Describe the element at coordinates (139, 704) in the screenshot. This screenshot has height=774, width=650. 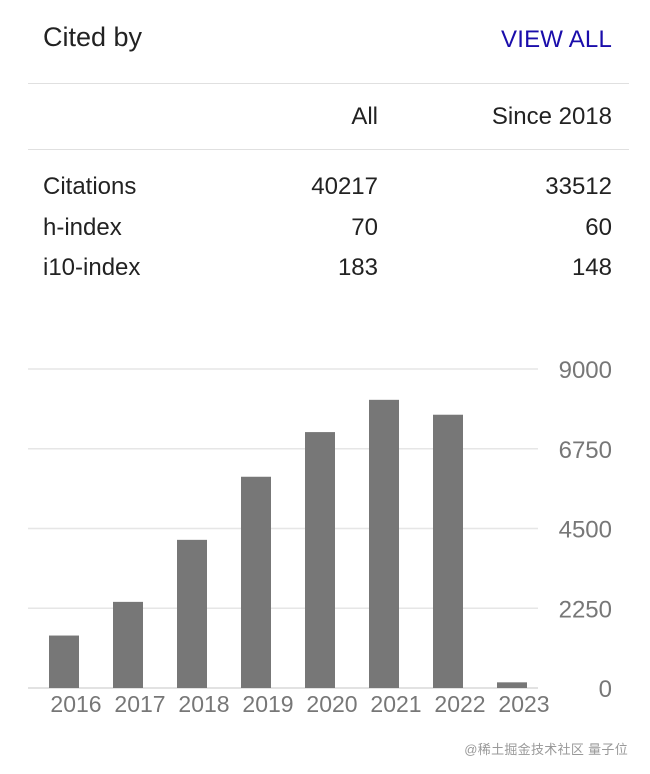
I see `x-tick-label: 2017` at that location.